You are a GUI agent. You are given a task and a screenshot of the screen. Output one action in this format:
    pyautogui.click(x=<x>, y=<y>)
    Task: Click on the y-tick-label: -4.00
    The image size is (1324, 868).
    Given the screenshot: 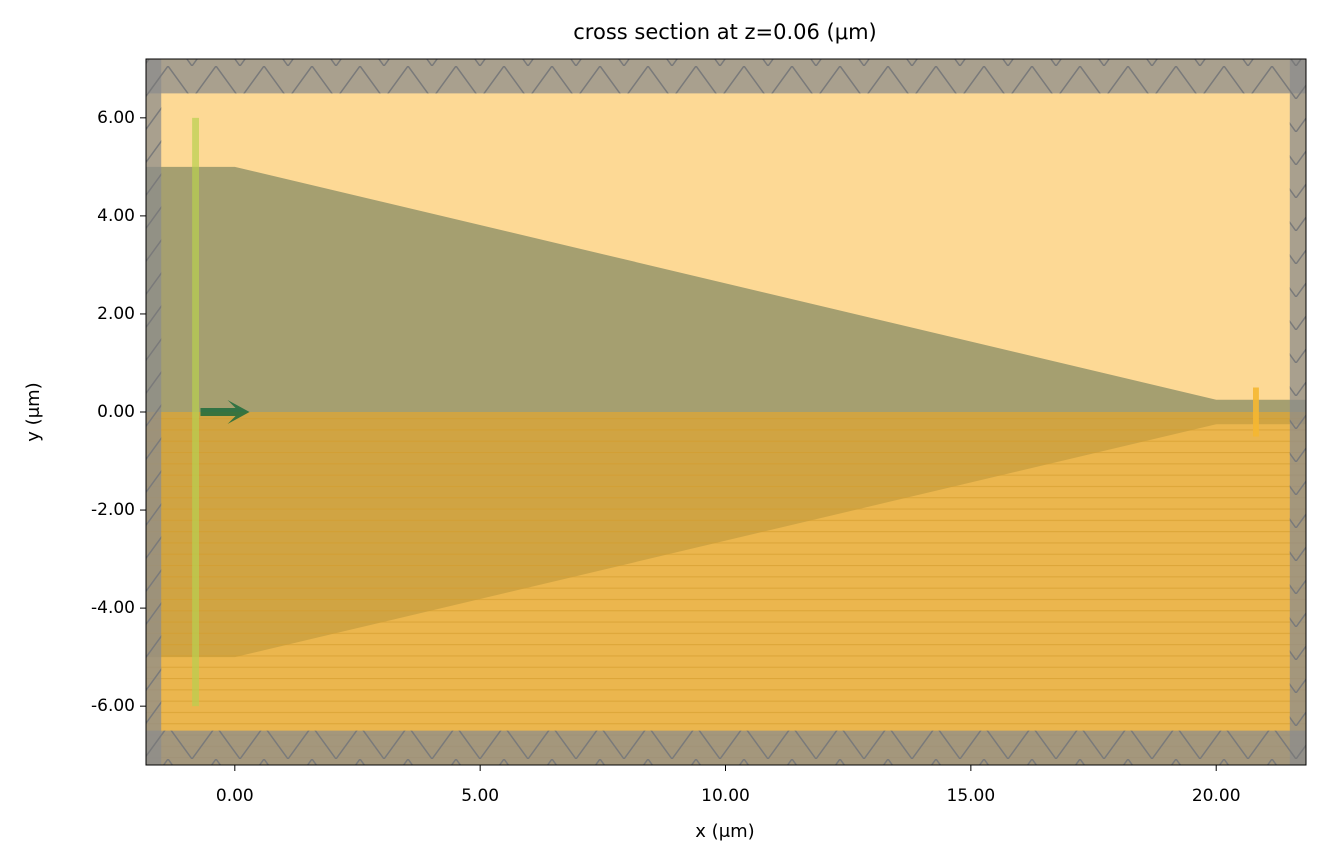 What is the action you would take?
    pyautogui.click(x=113, y=608)
    